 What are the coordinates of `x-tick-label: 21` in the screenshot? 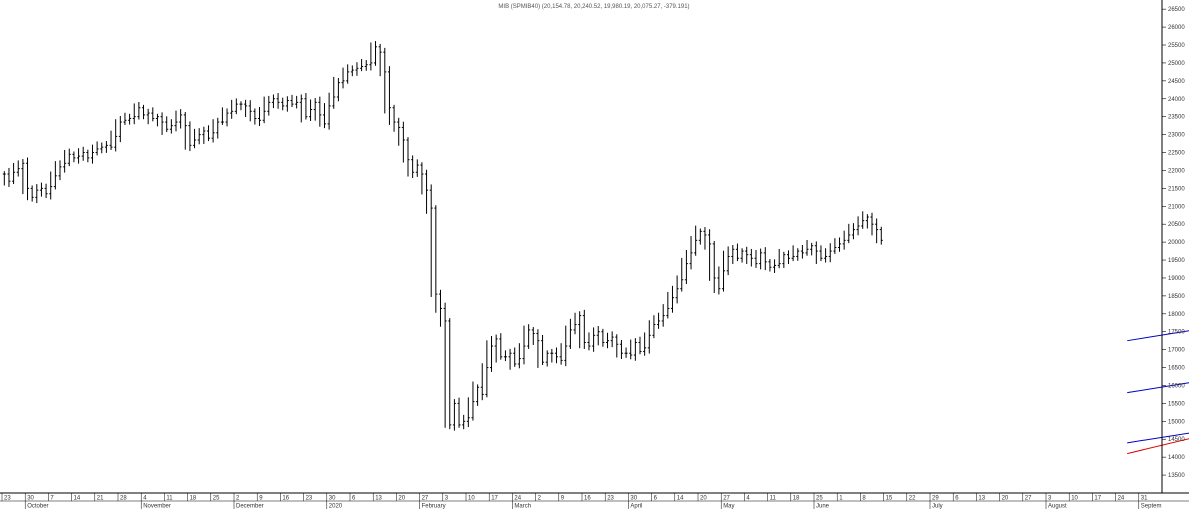 It's located at (100, 499).